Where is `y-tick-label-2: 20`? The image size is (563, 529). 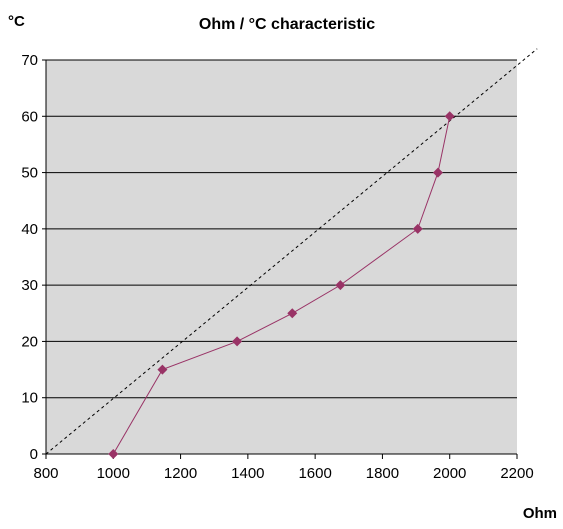 y-tick-label-2: 20 is located at coordinates (29, 341).